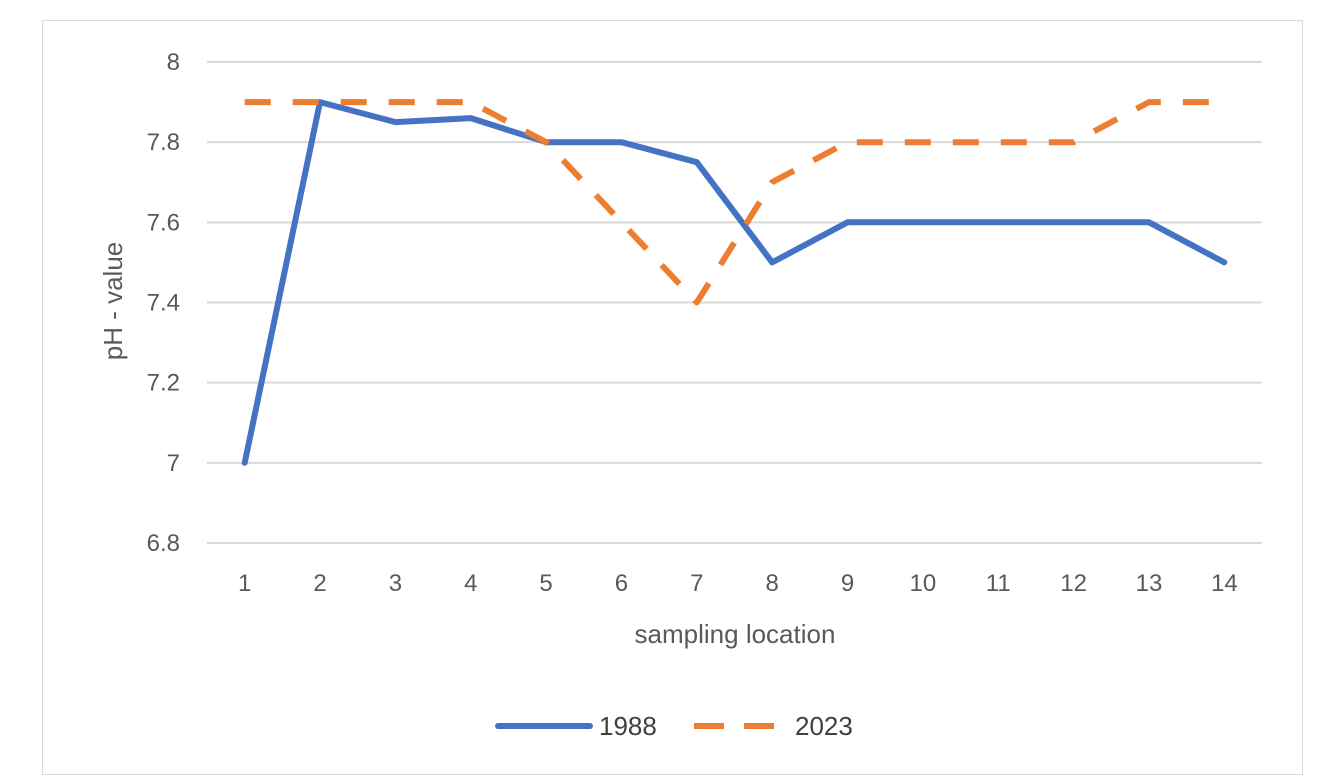 The height and width of the screenshot is (778, 1321). Describe the element at coordinates (319, 583) in the screenshot. I see `x-tick-label: 2` at that location.